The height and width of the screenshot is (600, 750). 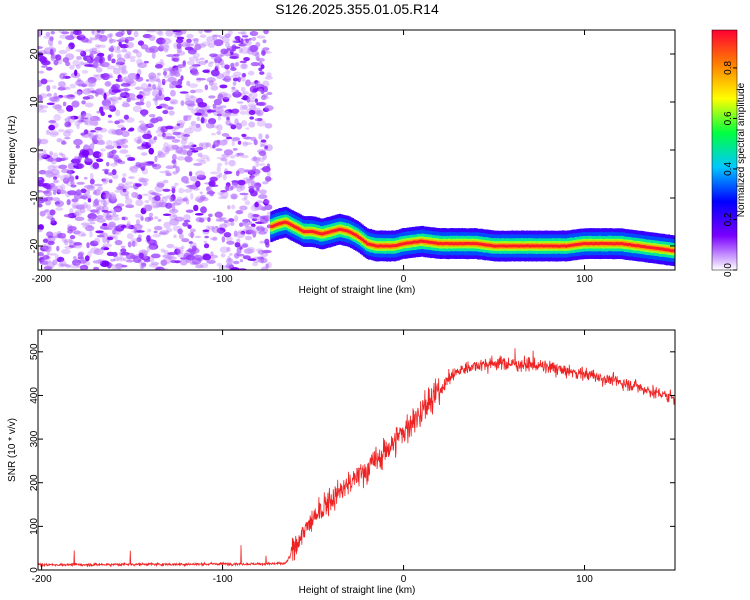 What do you see at coordinates (34, 570) in the screenshot?
I see `snr-y-tick-label: 0` at bounding box center [34, 570].